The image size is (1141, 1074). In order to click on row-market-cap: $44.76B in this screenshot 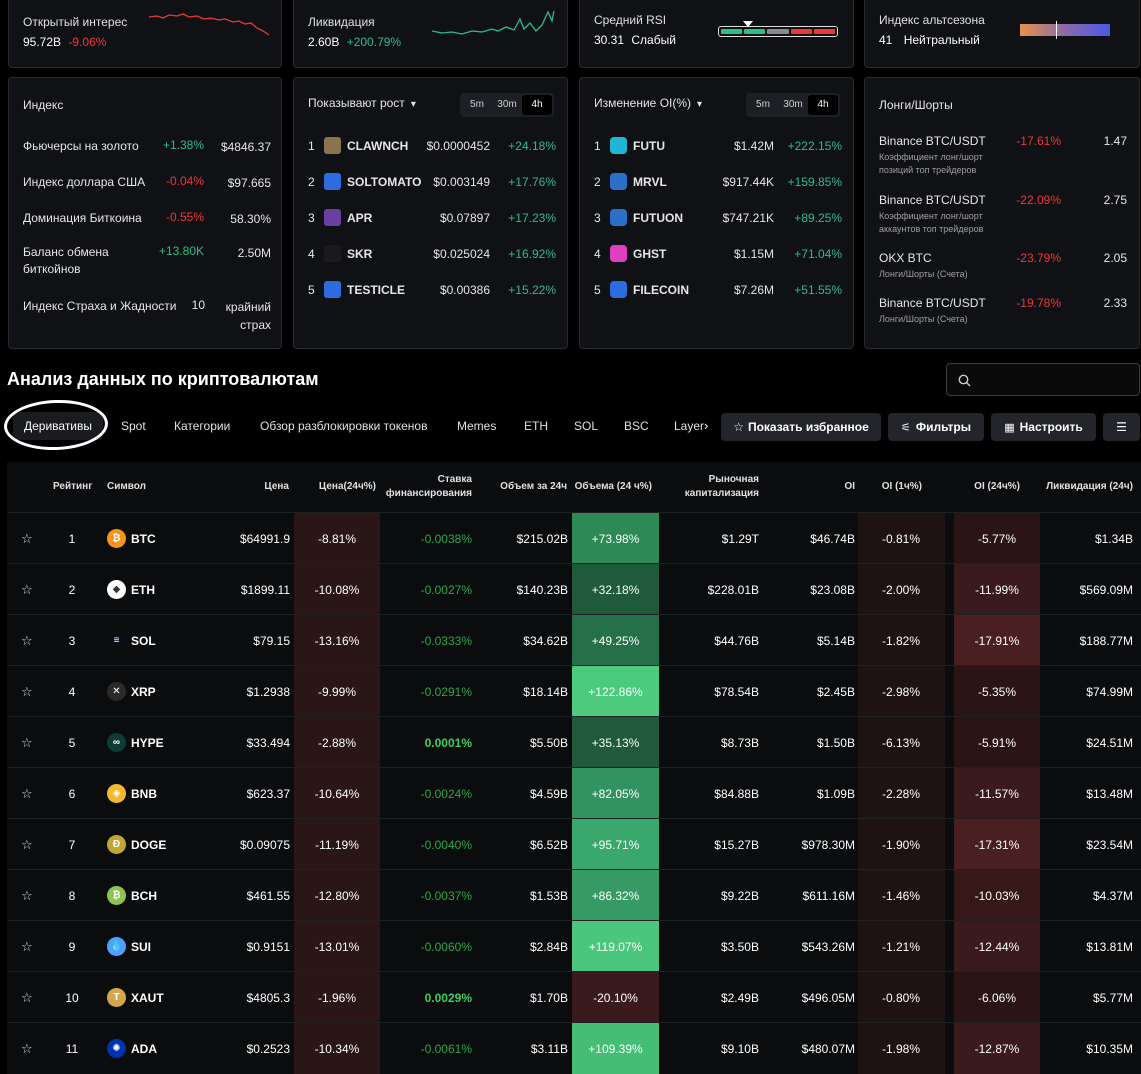, I will do `click(736, 640)`.